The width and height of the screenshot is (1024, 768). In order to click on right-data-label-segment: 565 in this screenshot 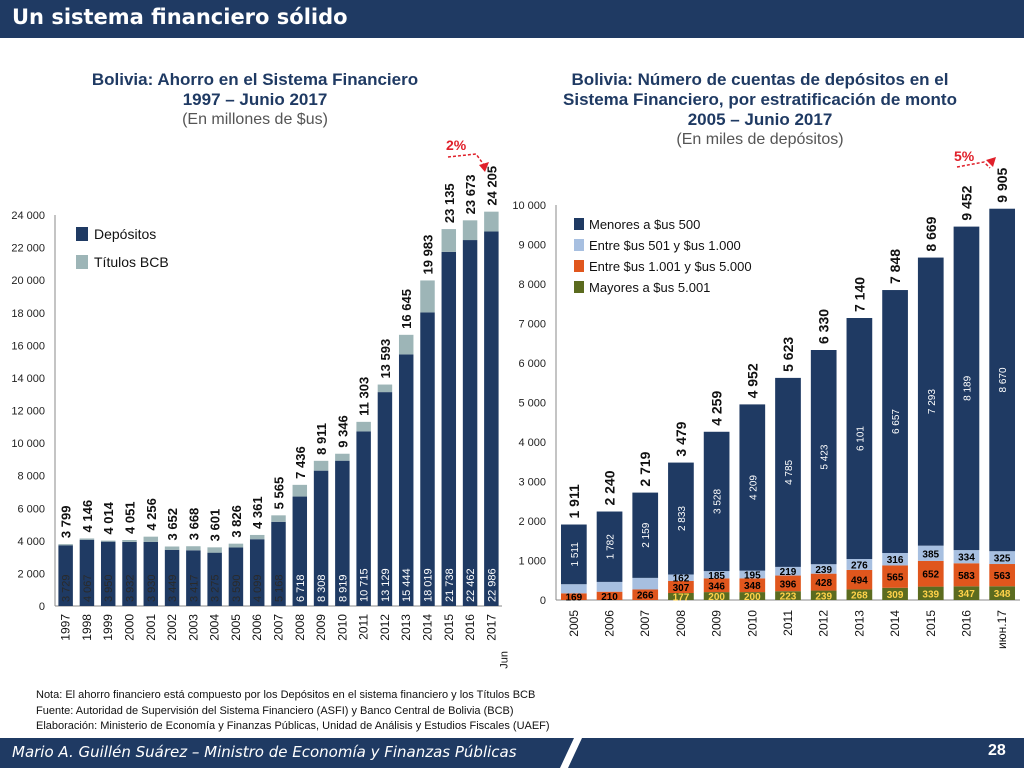, I will do `click(895, 578)`.